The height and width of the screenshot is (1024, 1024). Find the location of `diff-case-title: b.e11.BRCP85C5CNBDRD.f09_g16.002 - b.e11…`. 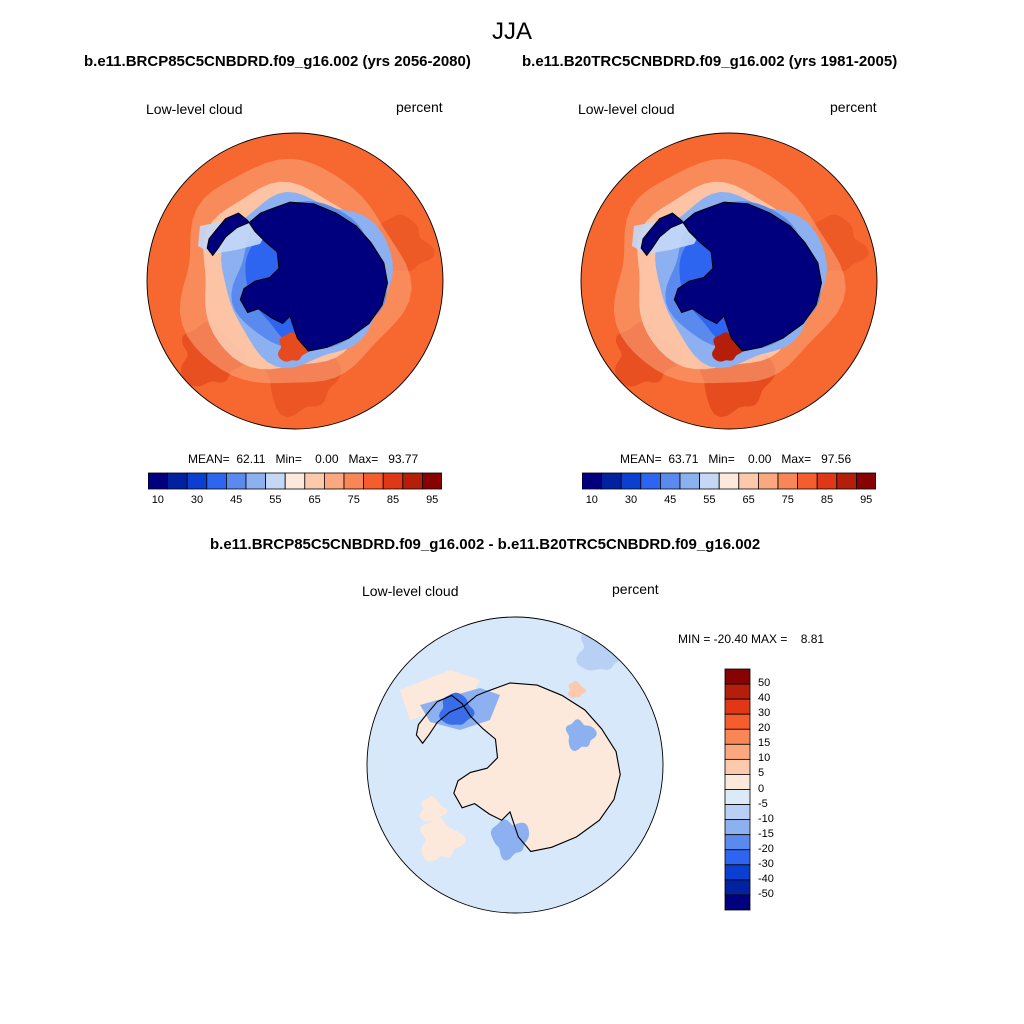

diff-case-title: b.e11.BRCP85C5CNBDRD.f09_g16.002 - b.e11… is located at coordinates (485, 544).